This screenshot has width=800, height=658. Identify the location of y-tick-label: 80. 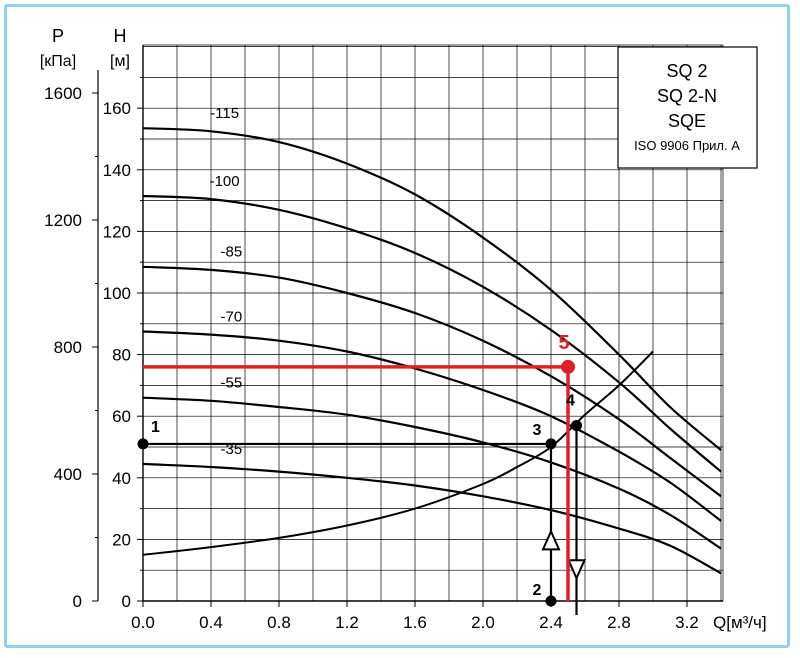
(121, 355).